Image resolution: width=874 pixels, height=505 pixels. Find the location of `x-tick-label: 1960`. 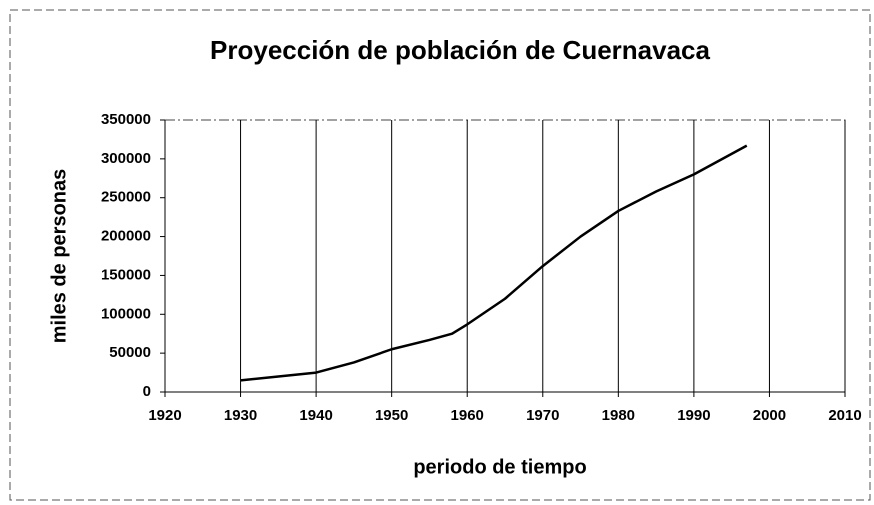

x-tick-label: 1960 is located at coordinates (467, 415).